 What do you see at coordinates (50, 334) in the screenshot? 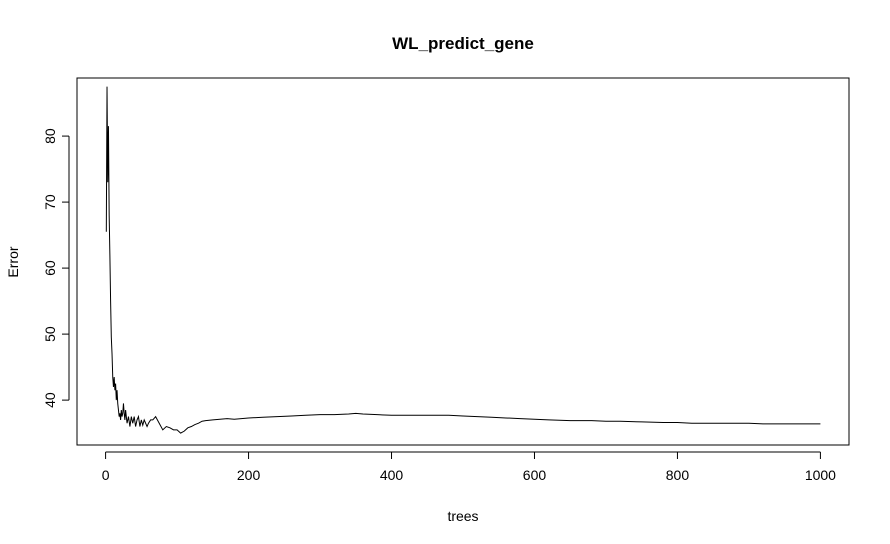
I see `y-tick-label: 50` at bounding box center [50, 334].